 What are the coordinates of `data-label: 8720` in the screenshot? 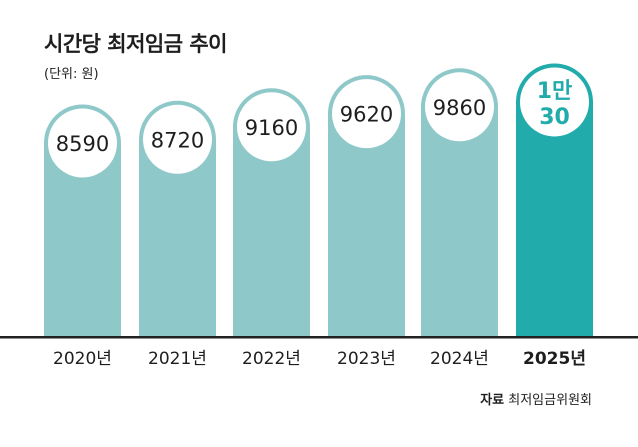 It's located at (177, 140).